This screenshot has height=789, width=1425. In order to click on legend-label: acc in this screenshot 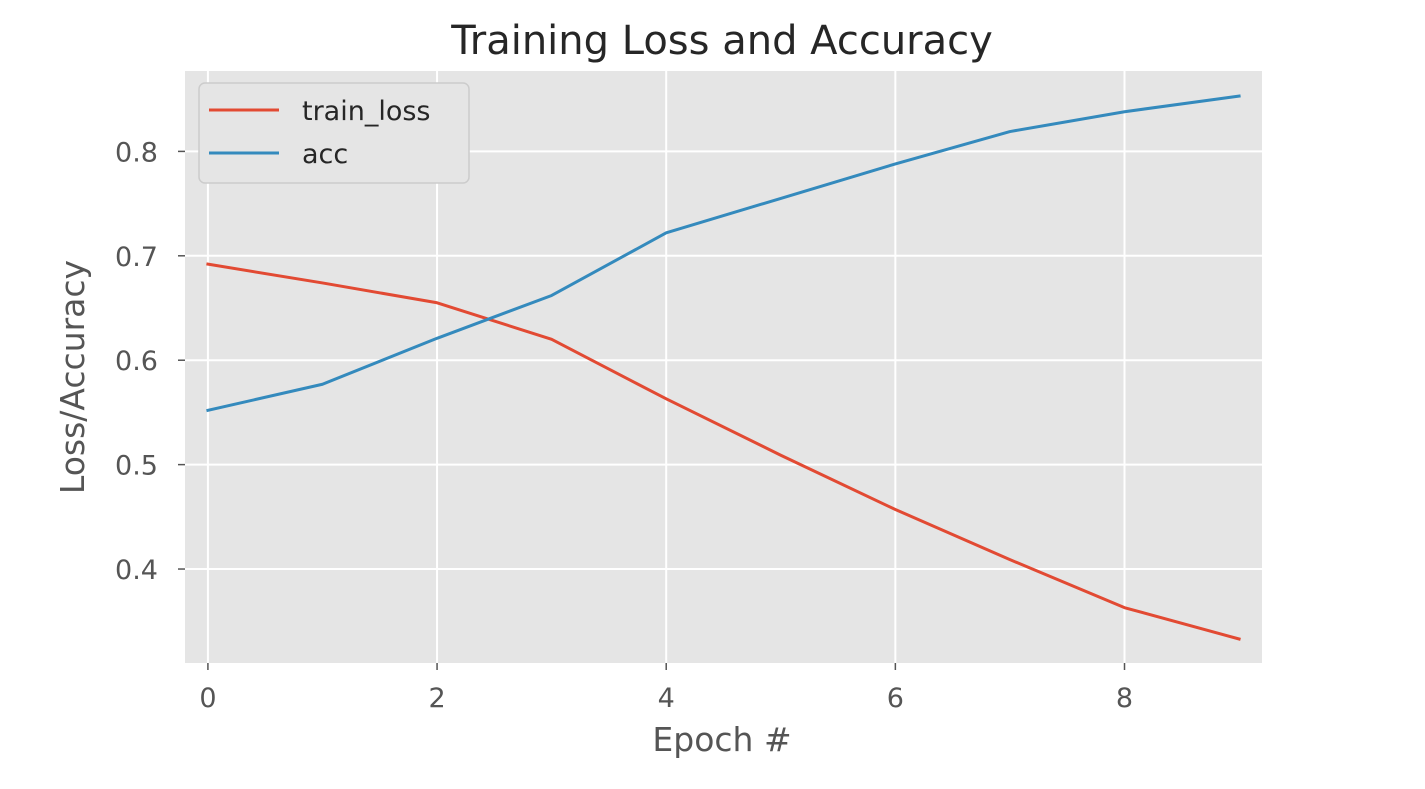, I will do `click(325, 154)`.